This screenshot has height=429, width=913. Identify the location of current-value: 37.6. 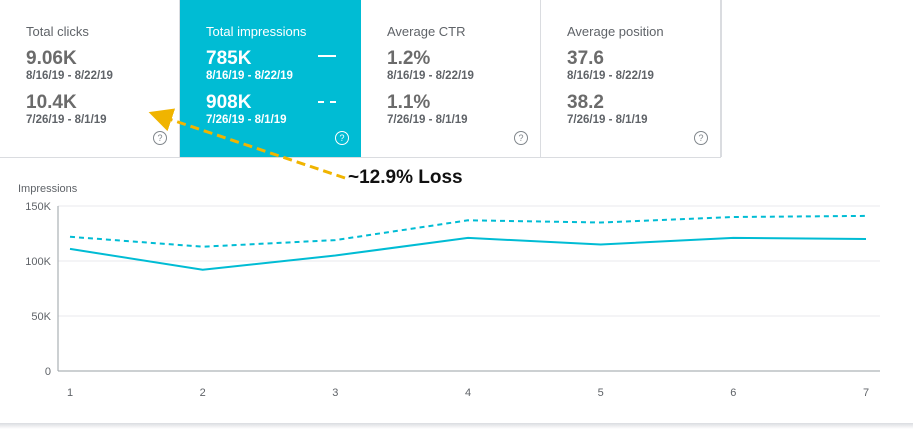
(585, 58).